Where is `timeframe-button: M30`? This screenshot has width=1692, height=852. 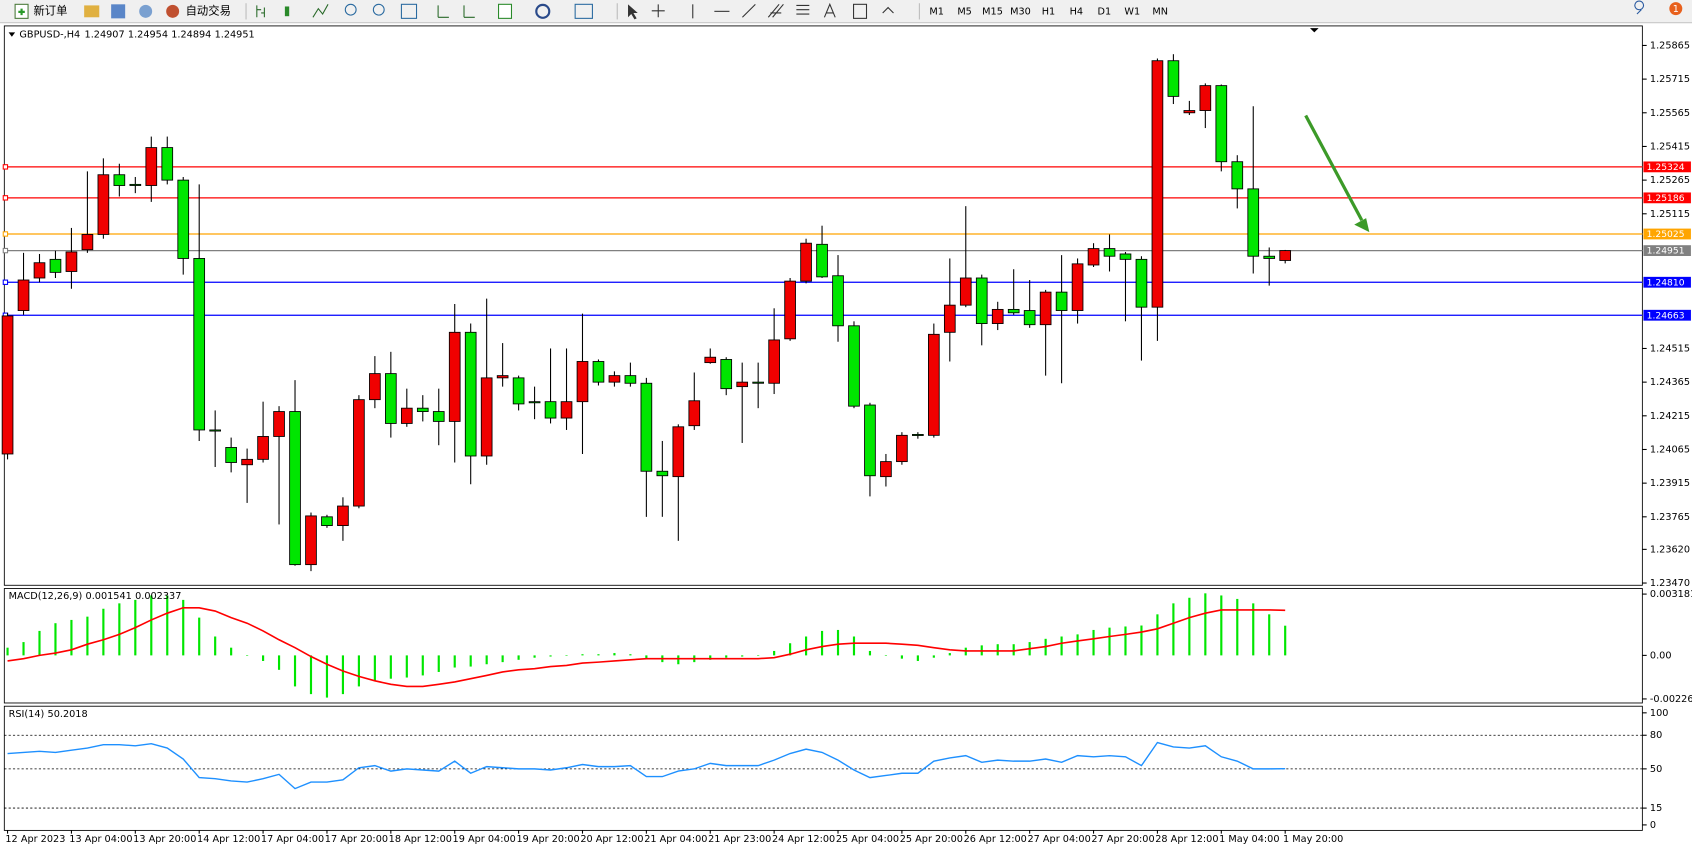 timeframe-button: M30 is located at coordinates (1020, 11).